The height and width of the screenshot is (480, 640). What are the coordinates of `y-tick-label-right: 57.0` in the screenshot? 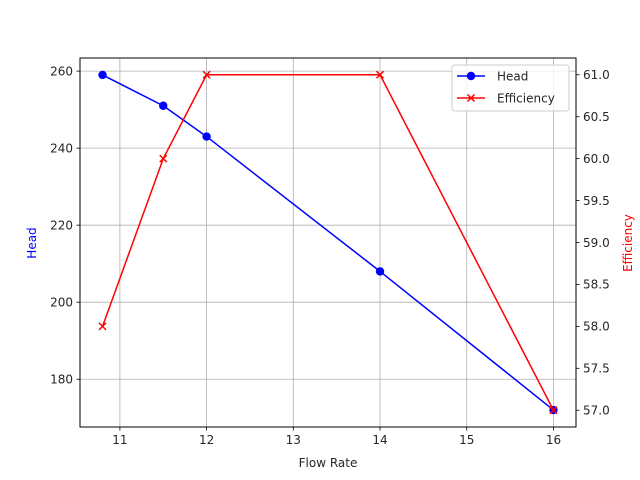 It's located at (596, 411).